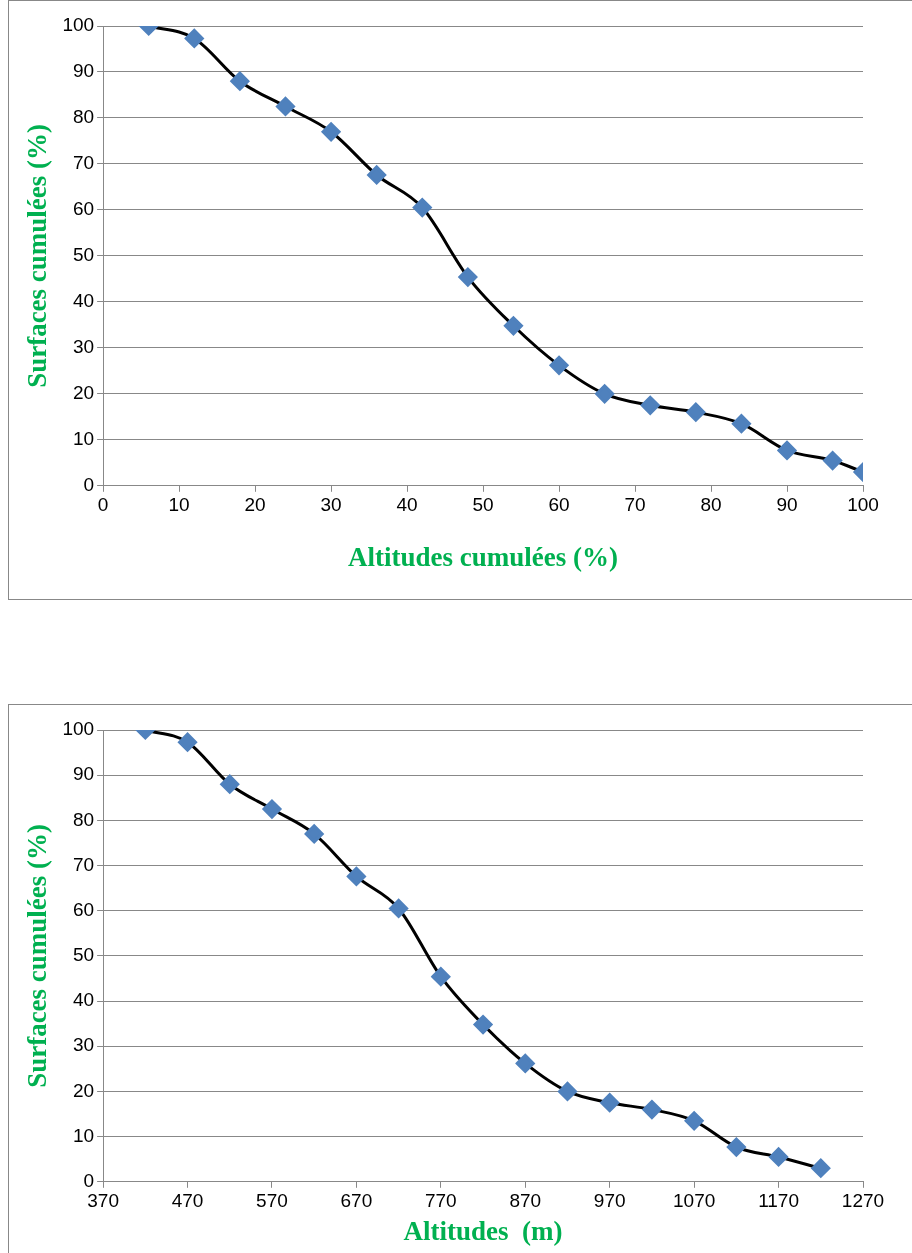  What do you see at coordinates (694, 1201) in the screenshot?
I see `x-tick-label: 1070` at bounding box center [694, 1201].